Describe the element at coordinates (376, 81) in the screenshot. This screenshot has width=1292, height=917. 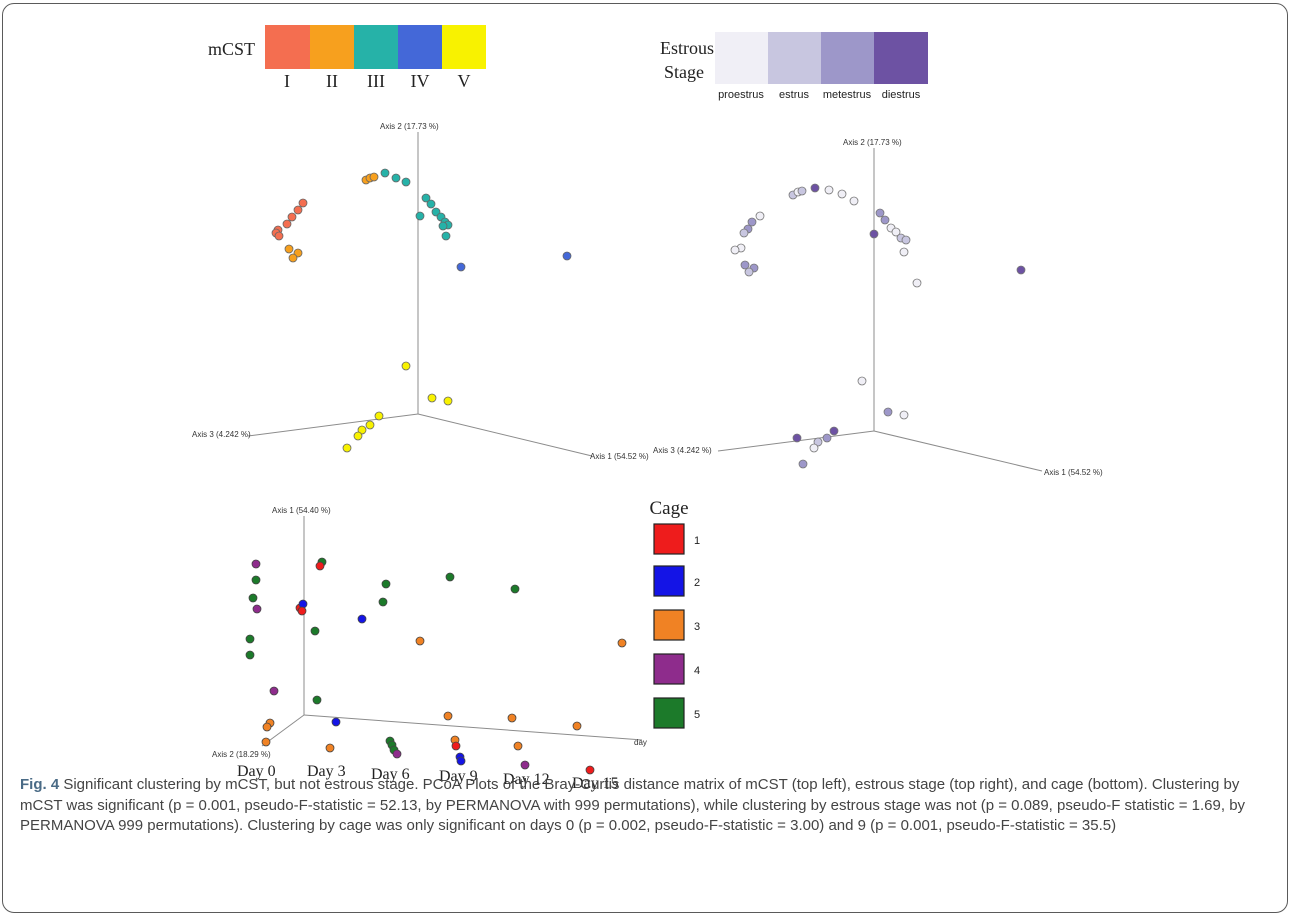
I see `mcst-label-III: III` at that location.